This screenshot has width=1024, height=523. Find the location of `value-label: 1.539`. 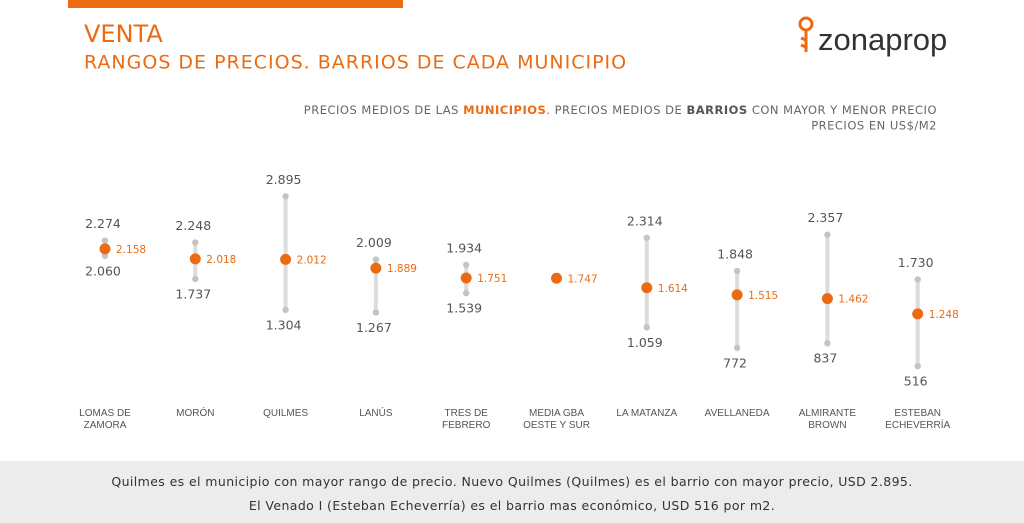

value-label: 1.539 is located at coordinates (464, 308).